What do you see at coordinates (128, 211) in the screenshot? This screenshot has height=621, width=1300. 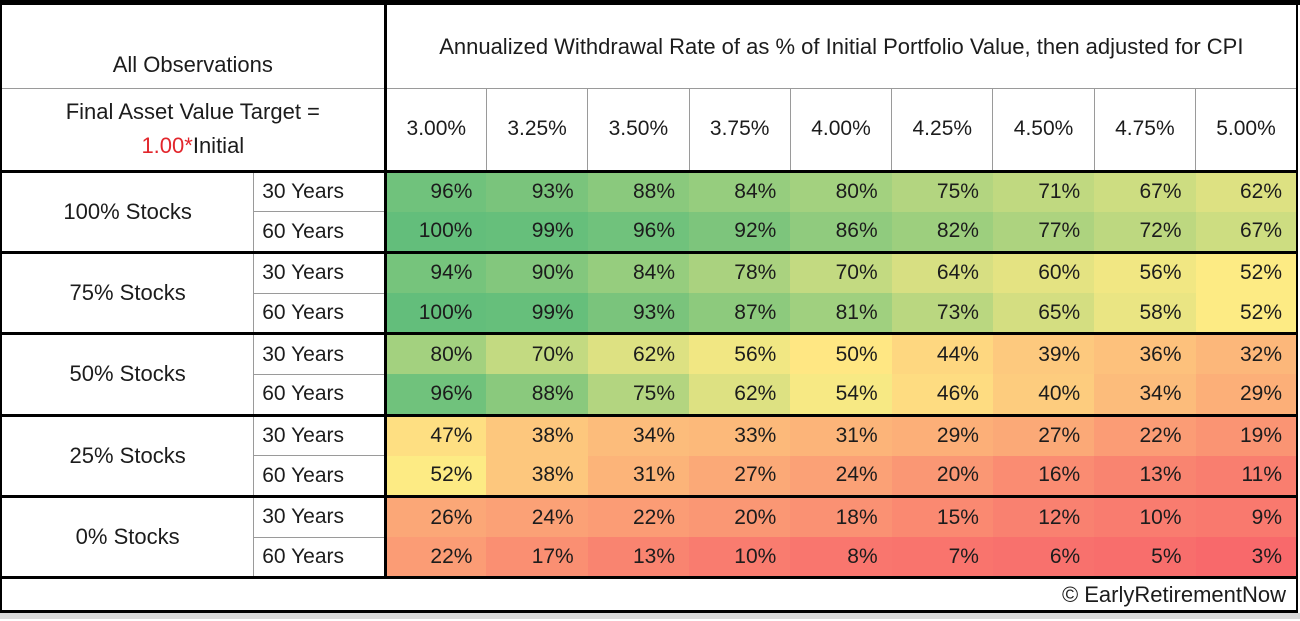 I see `stock-allocation-label: 100% Stocks` at bounding box center [128, 211].